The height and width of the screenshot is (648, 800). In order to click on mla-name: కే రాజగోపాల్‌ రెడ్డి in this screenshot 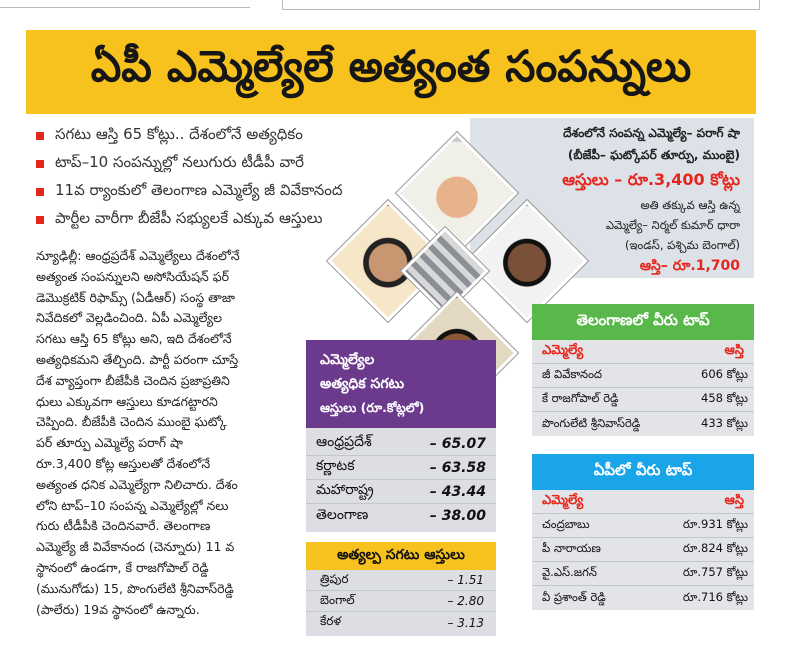, I will do `click(580, 398)`.